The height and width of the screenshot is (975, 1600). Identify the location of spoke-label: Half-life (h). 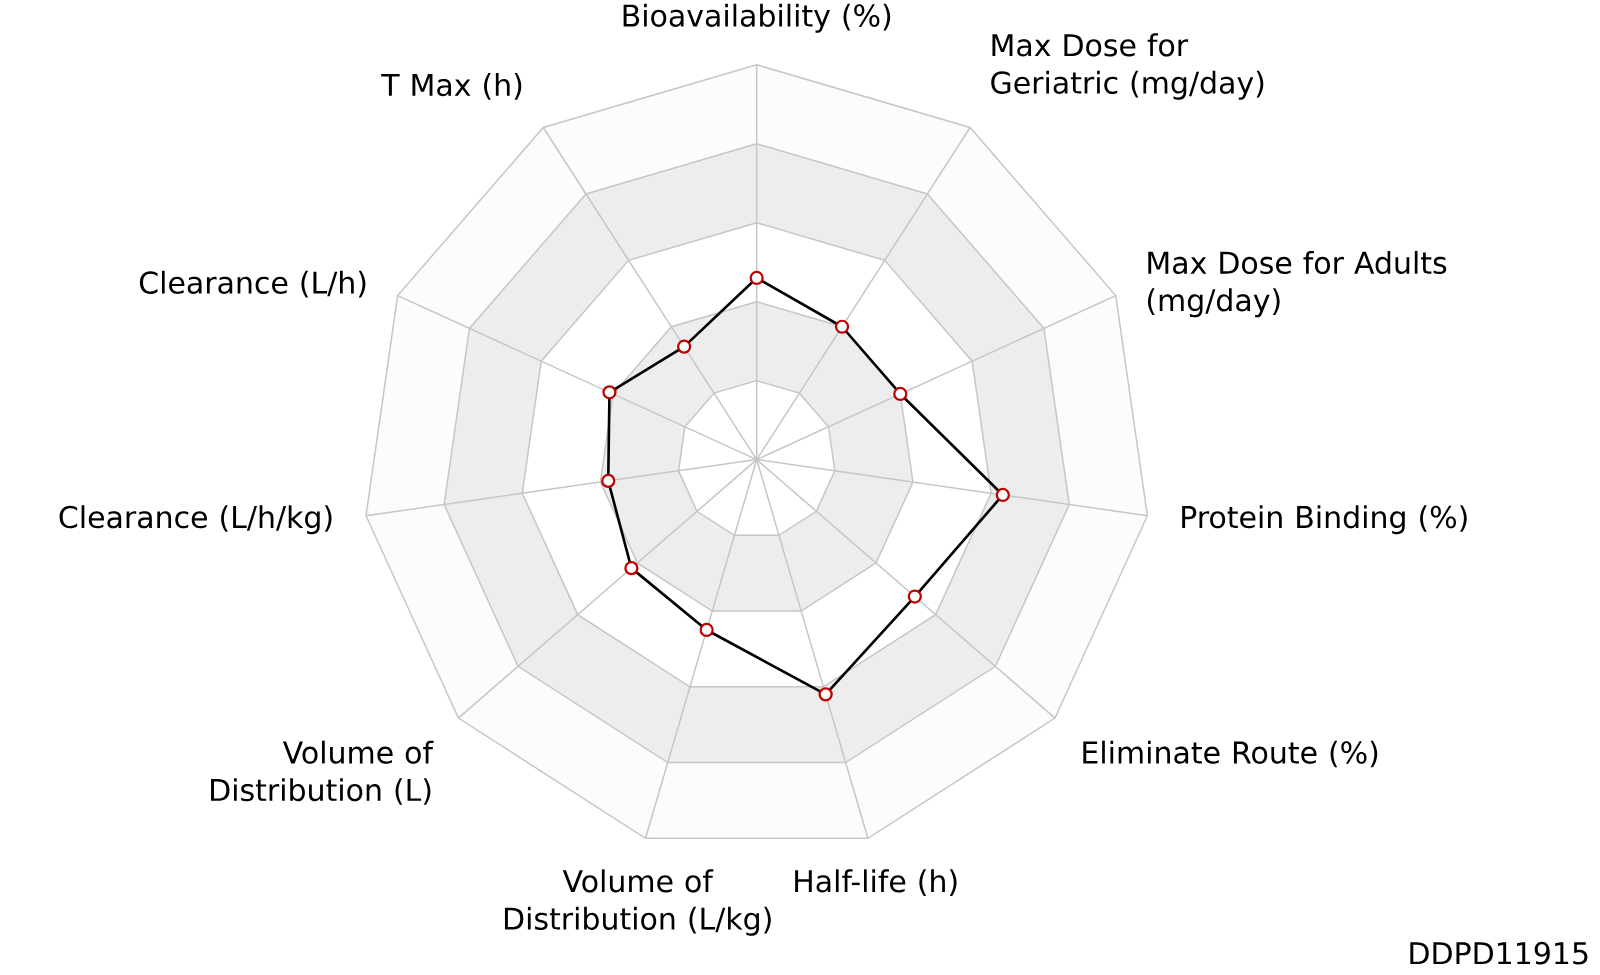
(876, 883).